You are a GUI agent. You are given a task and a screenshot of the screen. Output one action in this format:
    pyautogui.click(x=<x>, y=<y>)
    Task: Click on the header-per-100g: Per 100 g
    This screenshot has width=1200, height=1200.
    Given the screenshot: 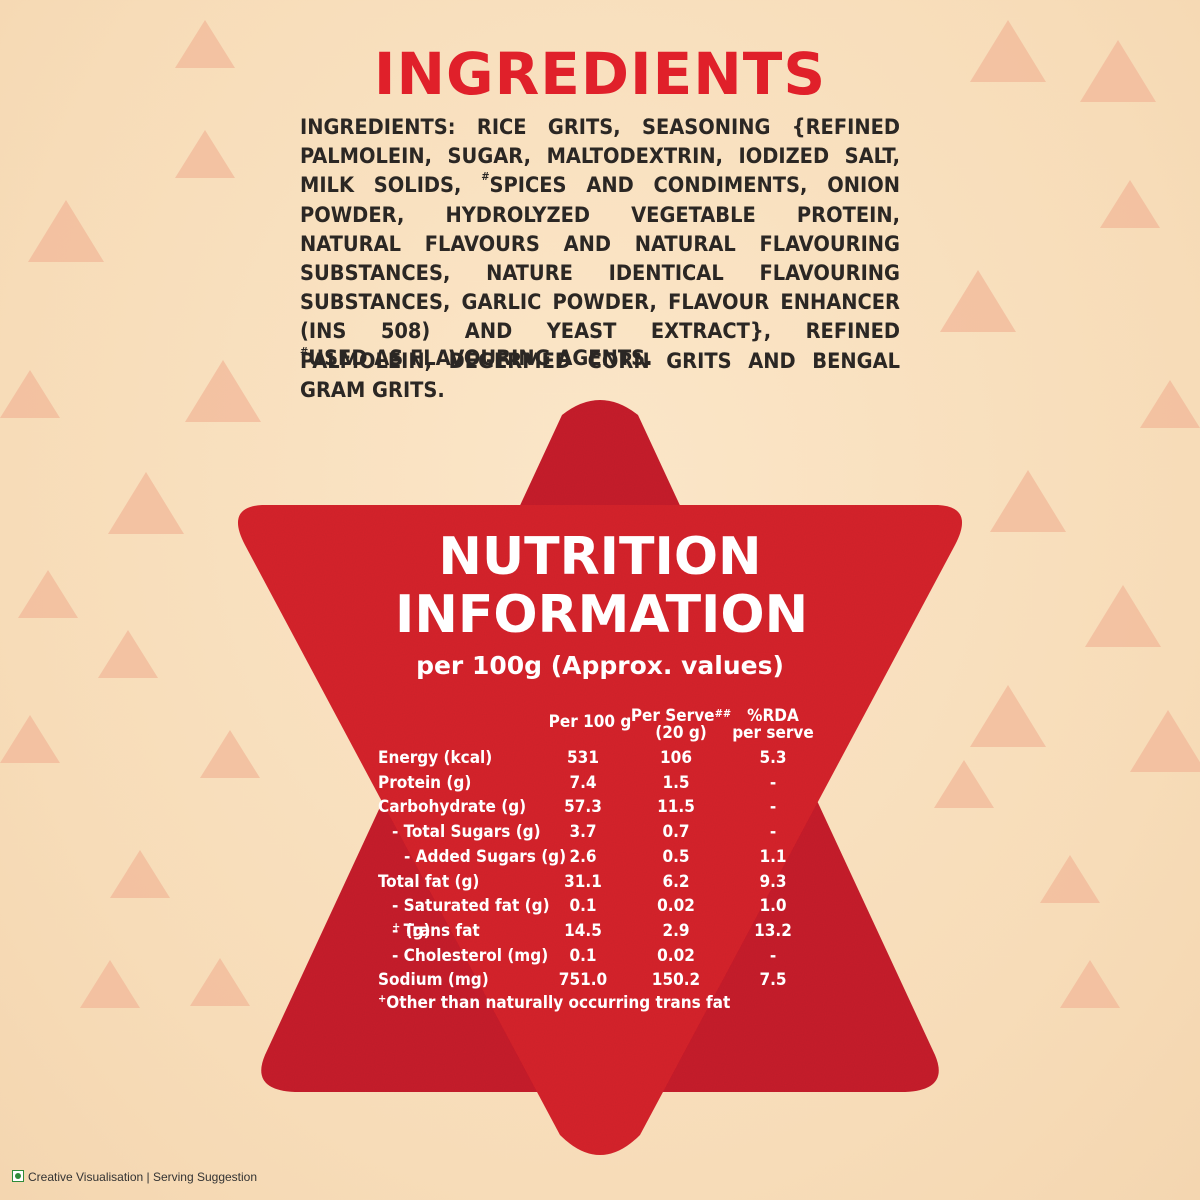 What is the action you would take?
    pyautogui.click(x=590, y=722)
    